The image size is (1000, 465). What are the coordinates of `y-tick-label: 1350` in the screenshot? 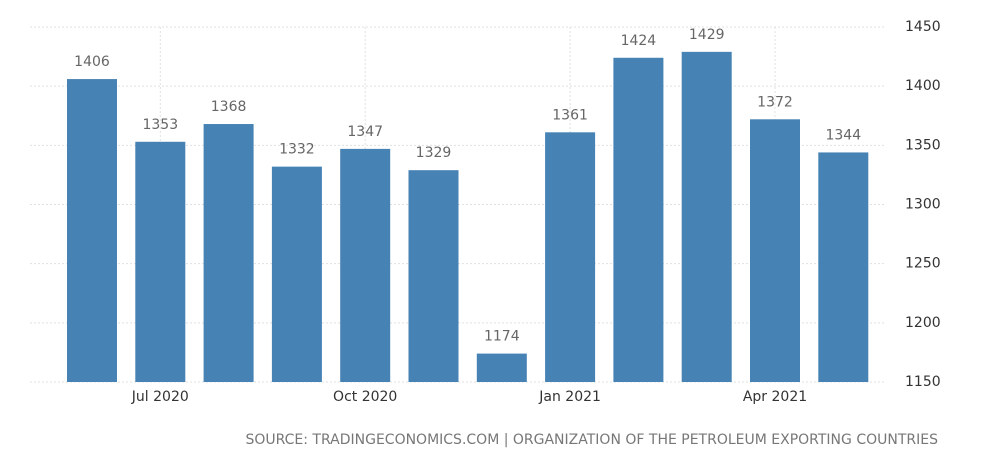 It's located at (923, 145).